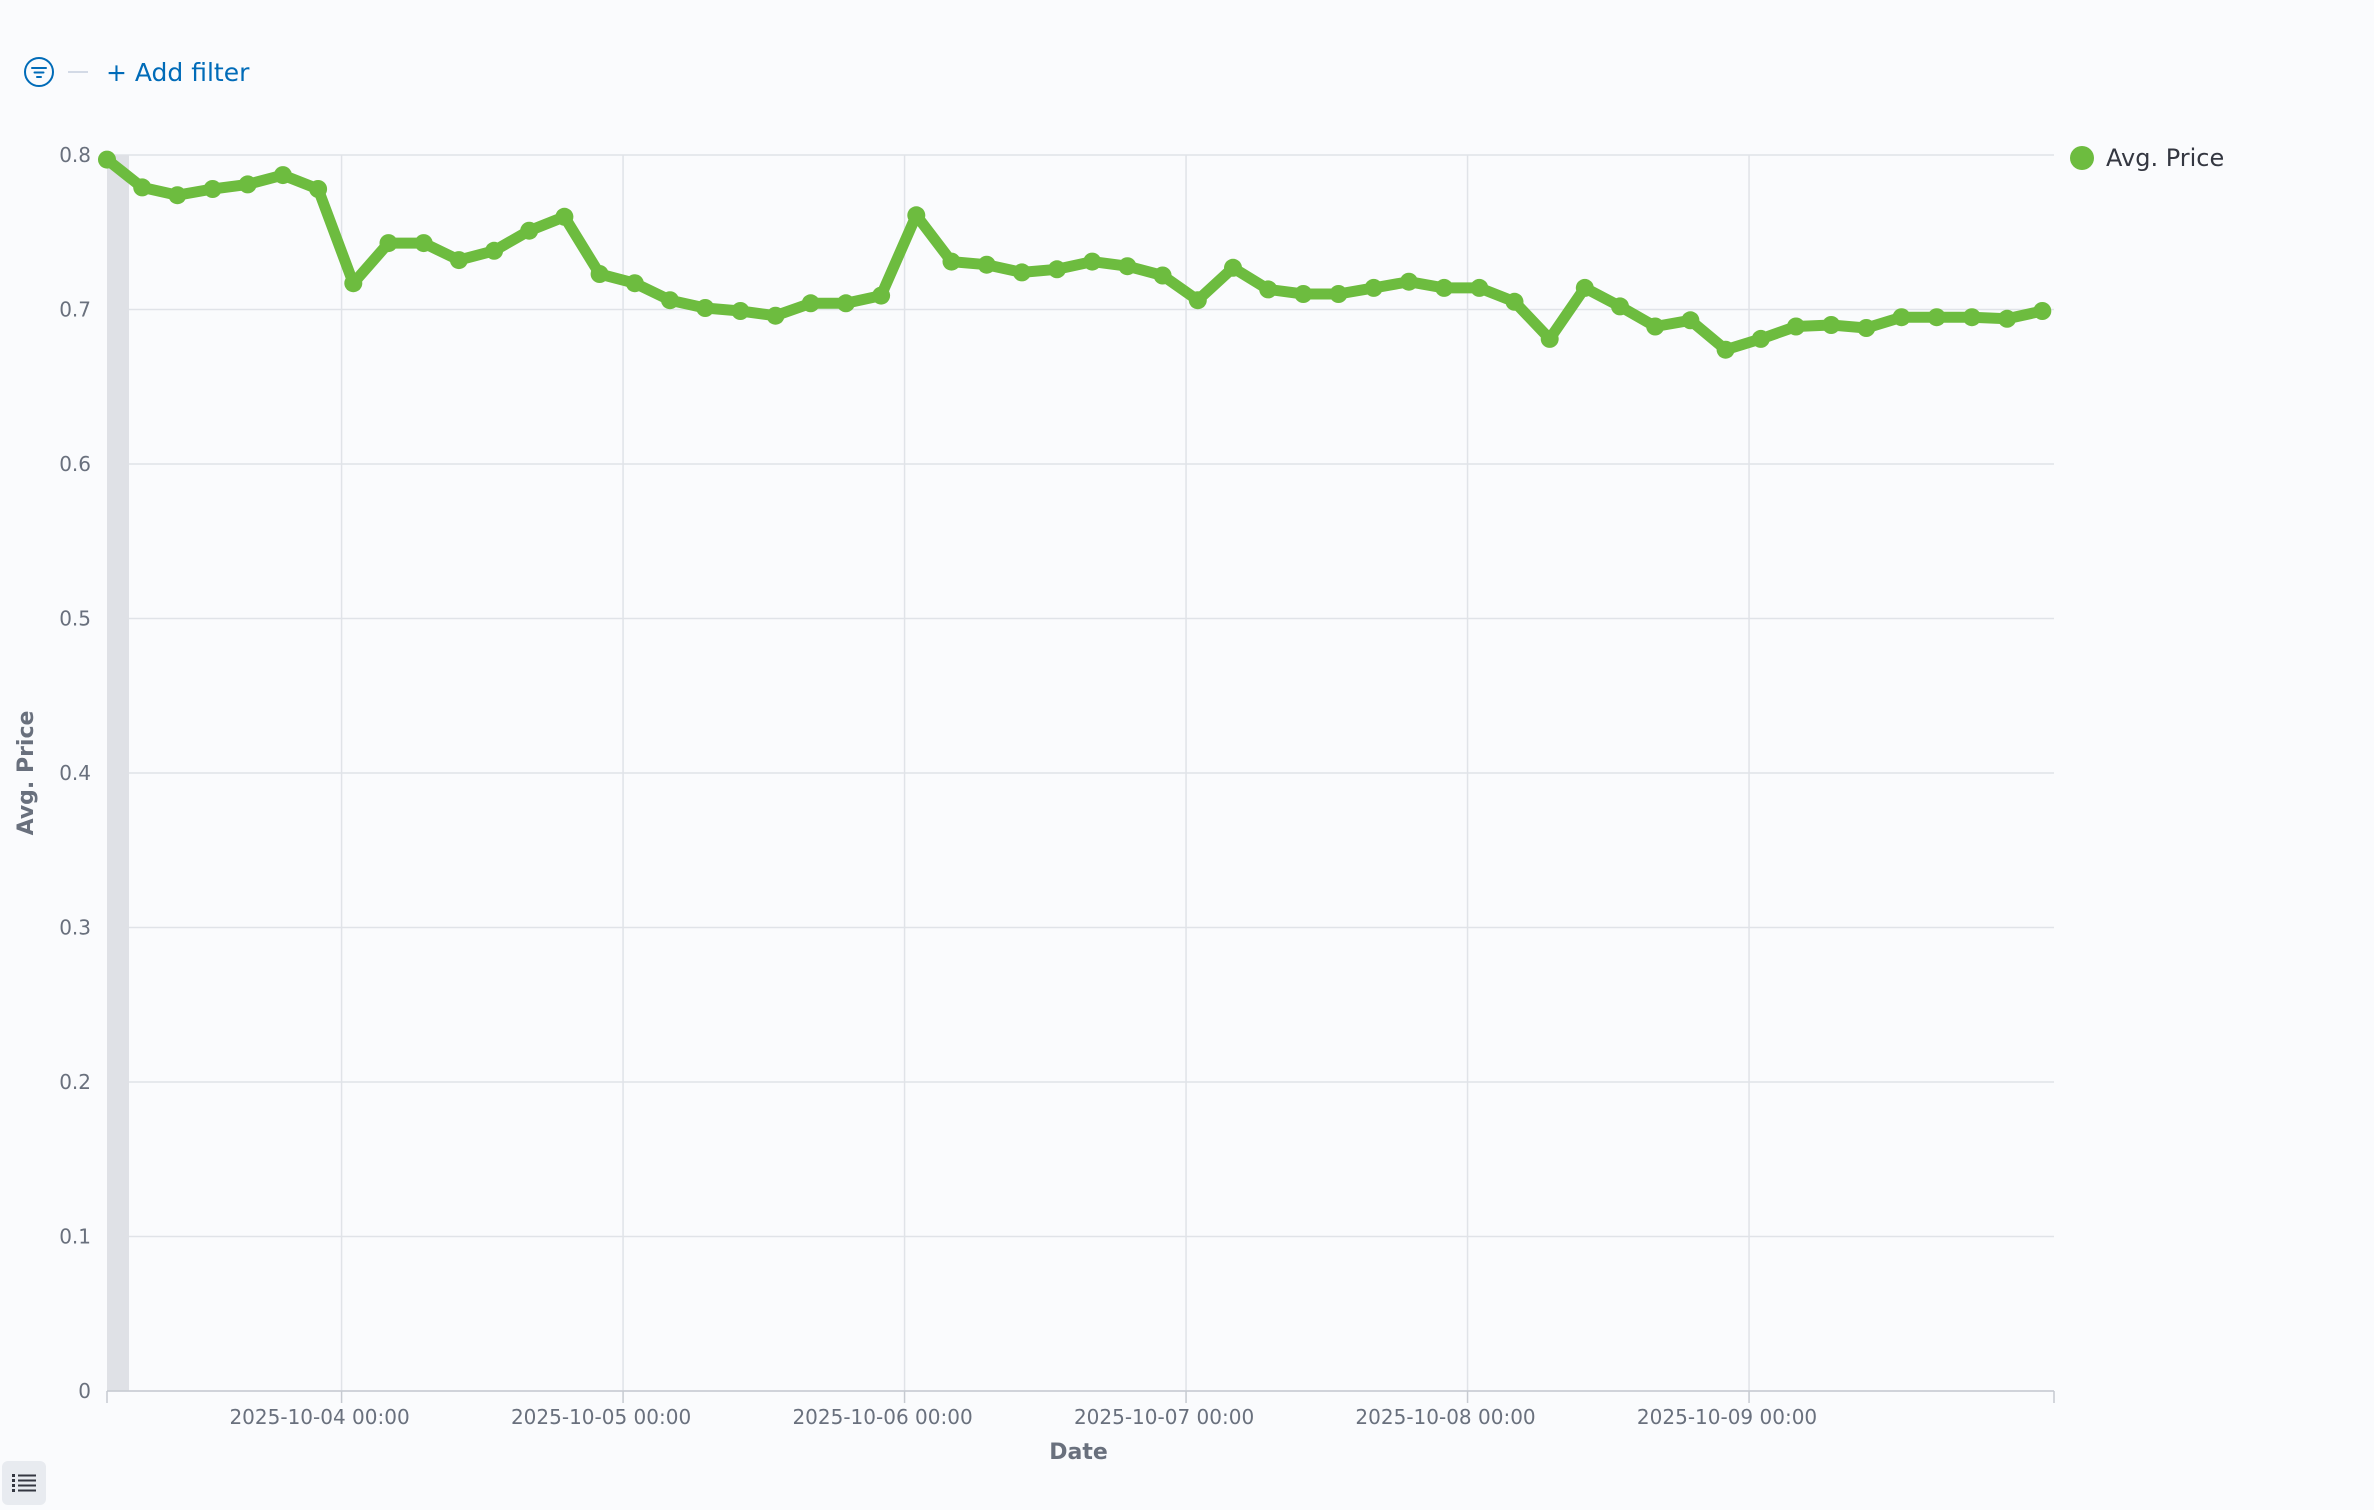 The height and width of the screenshot is (1510, 2374). Describe the element at coordinates (601, 1417) in the screenshot. I see `x-tick-label: 2025-10-05 00:00` at that location.